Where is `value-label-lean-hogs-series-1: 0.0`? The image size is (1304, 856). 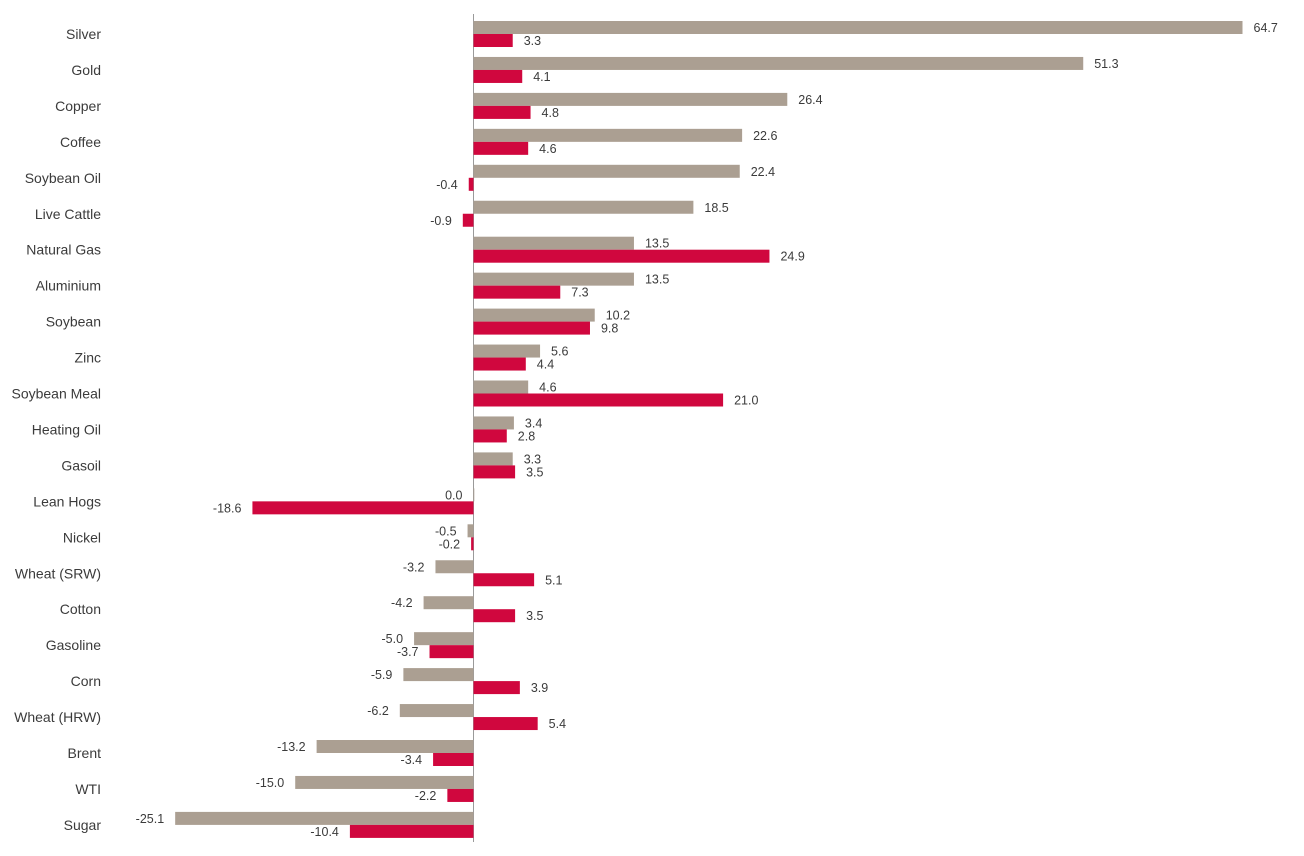
value-label-lean-hogs-series-1: 0.0 is located at coordinates (453, 495).